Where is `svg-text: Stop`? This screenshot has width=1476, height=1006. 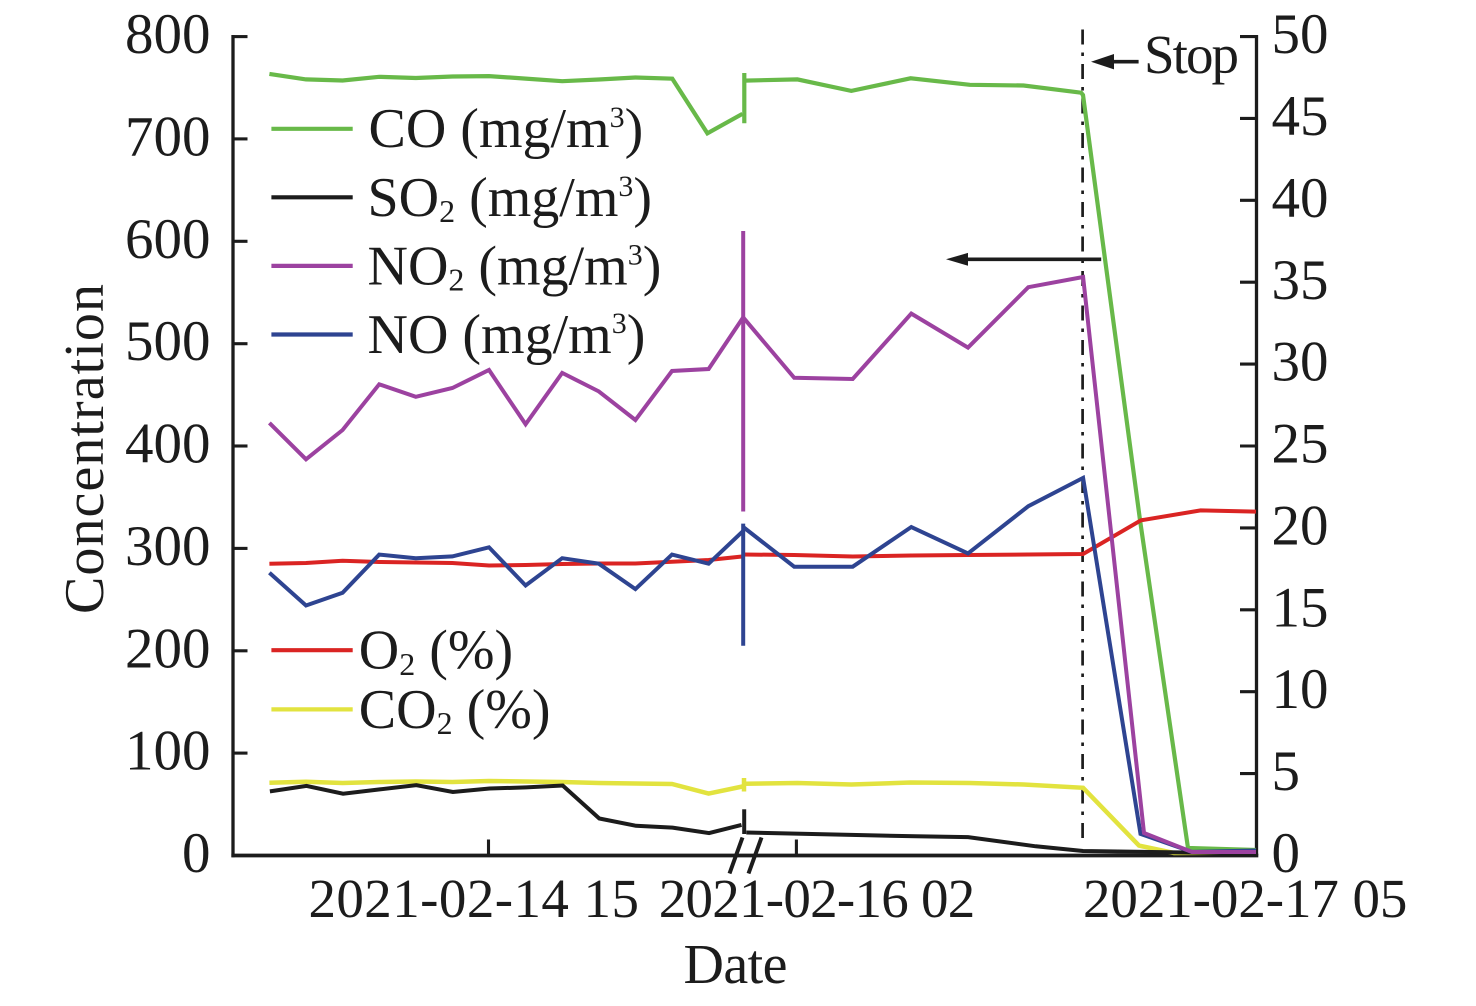
svg-text: Stop is located at coordinates (1191, 54).